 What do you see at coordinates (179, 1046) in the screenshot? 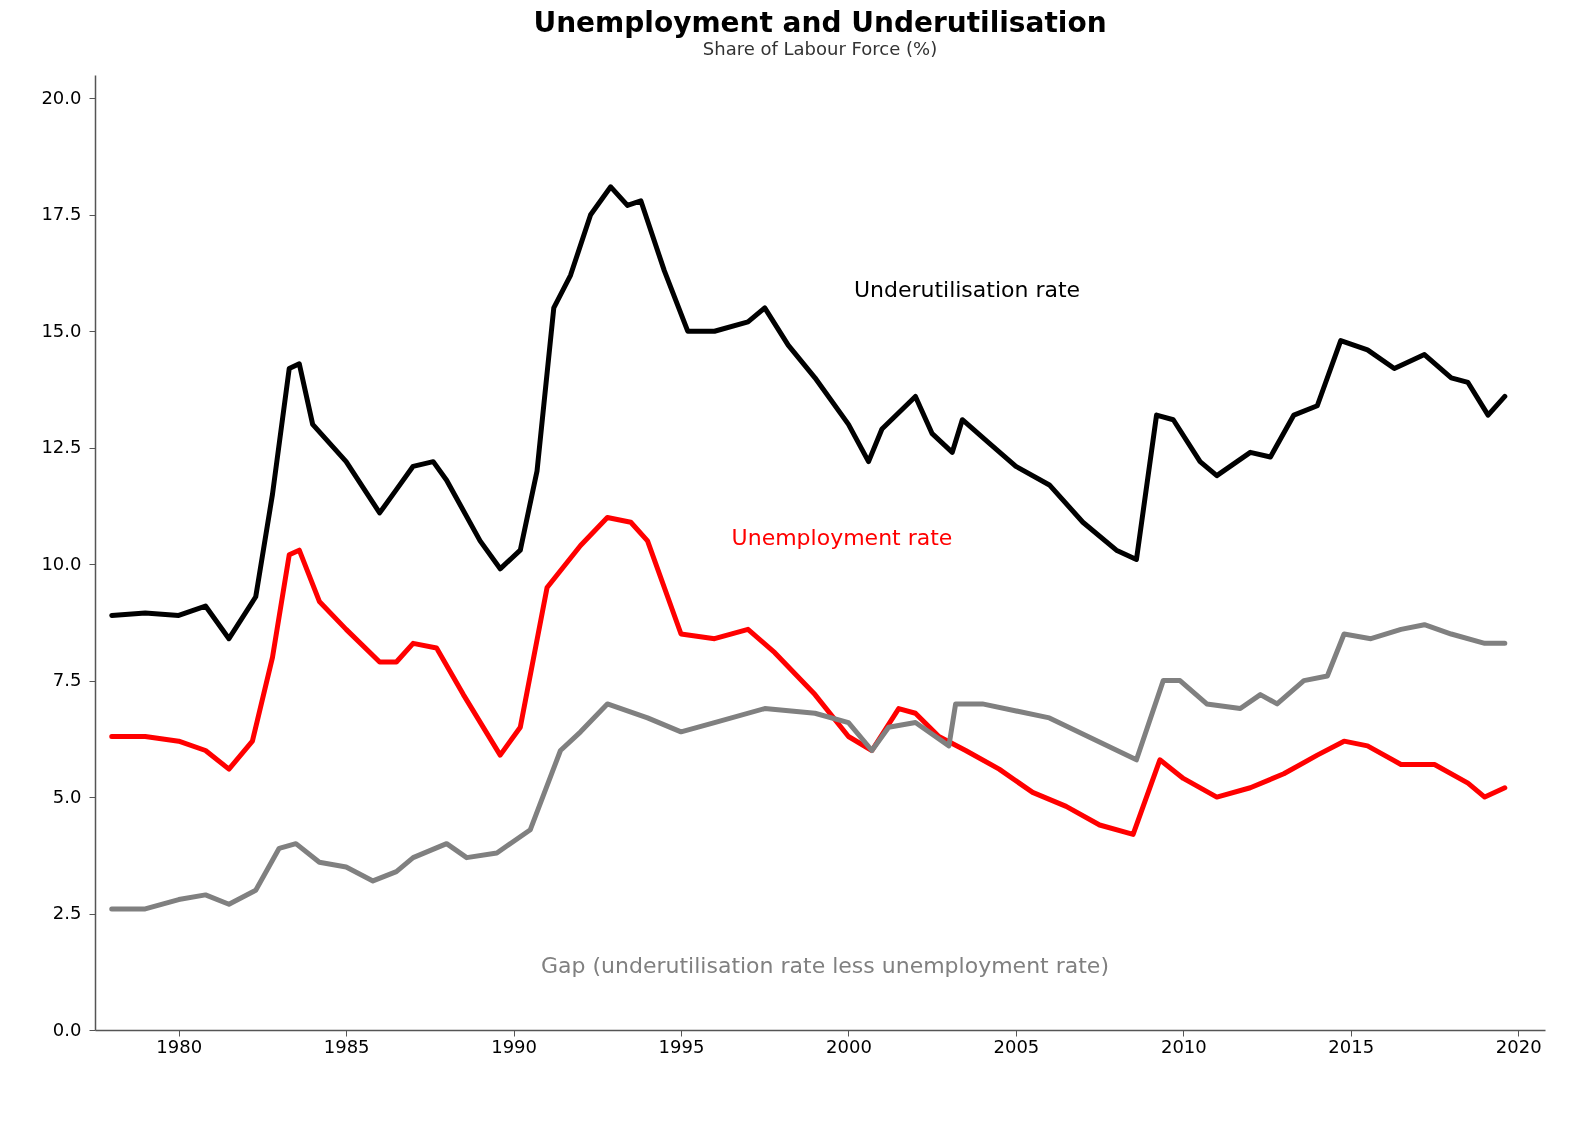
I see `x-tick-label: 1980` at bounding box center [179, 1046].